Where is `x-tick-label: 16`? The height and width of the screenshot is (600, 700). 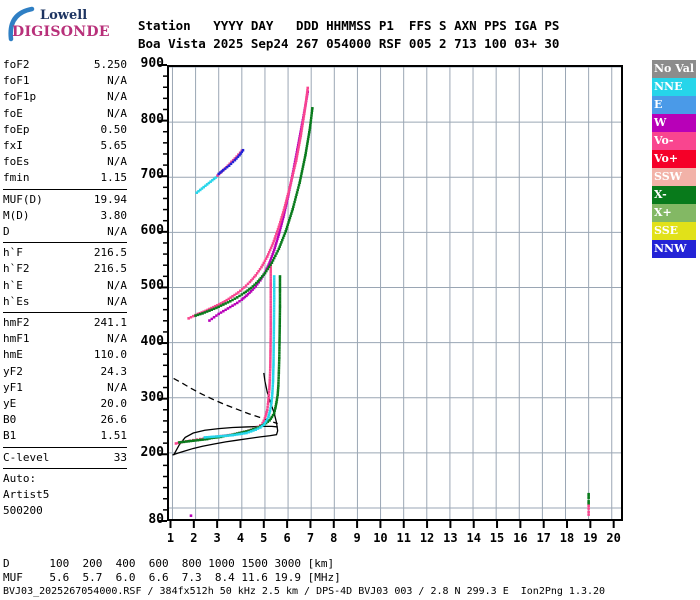 x-tick-label: 16 is located at coordinates (520, 538).